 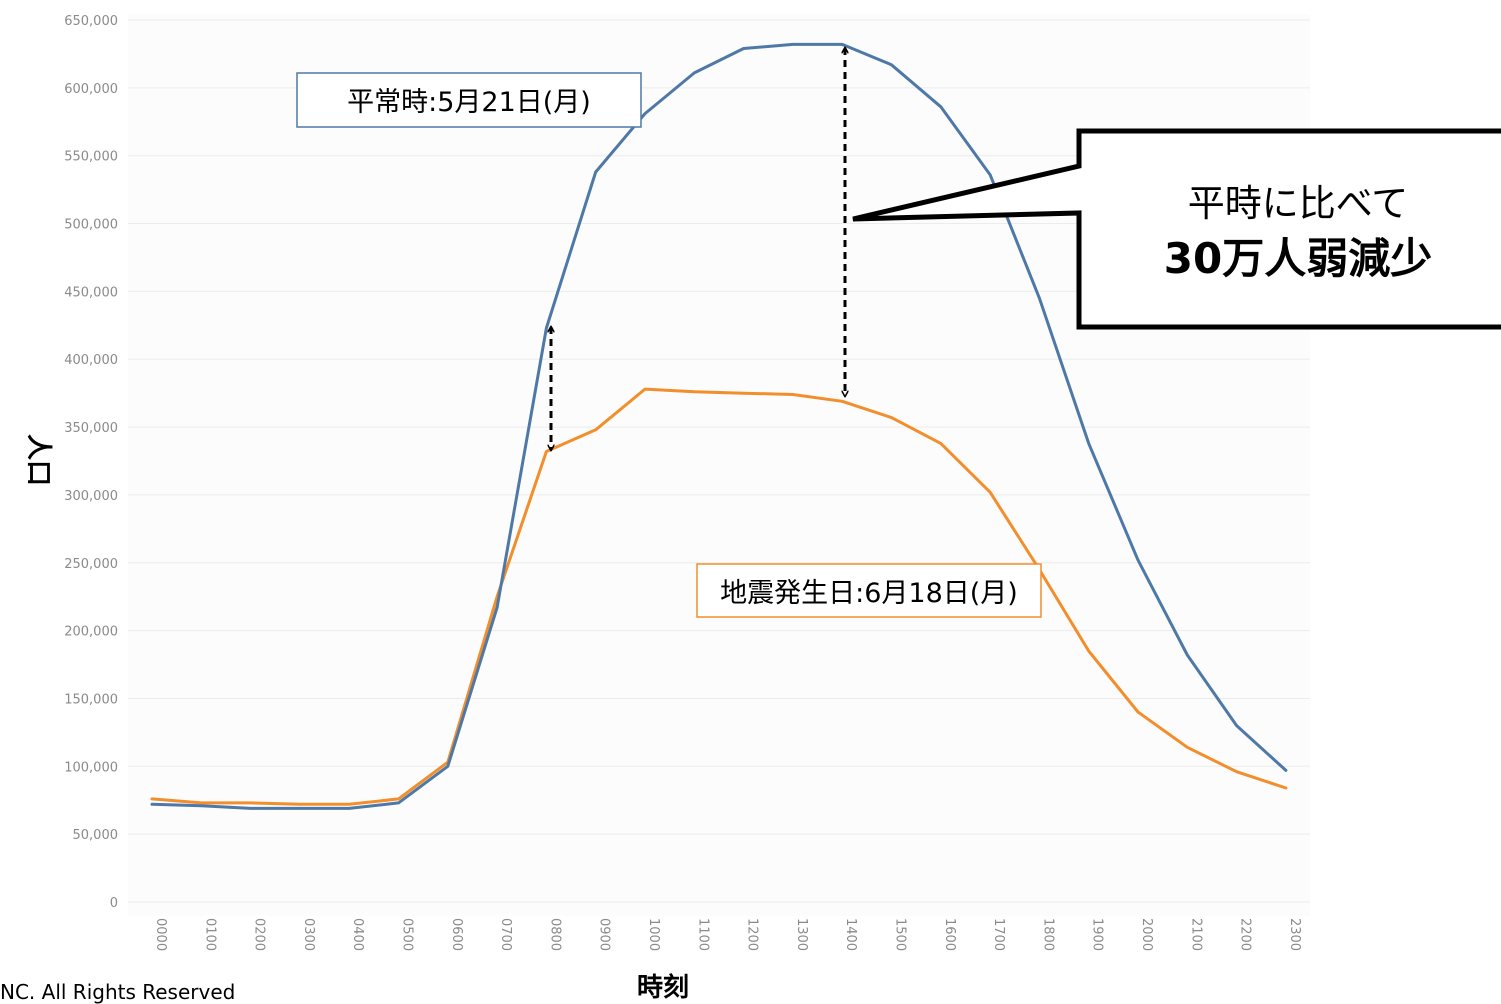 What do you see at coordinates (91, 632) in the screenshot?
I see `y-tick-label: 200,000` at bounding box center [91, 632].